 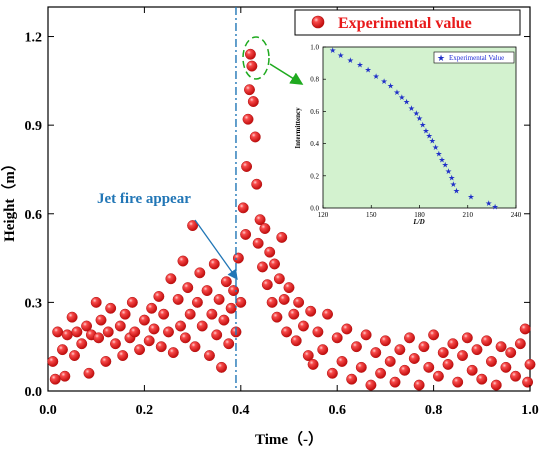 What do you see at coordinates (371, 215) in the screenshot?
I see `inset-x-tick-label: 150` at bounding box center [371, 215].